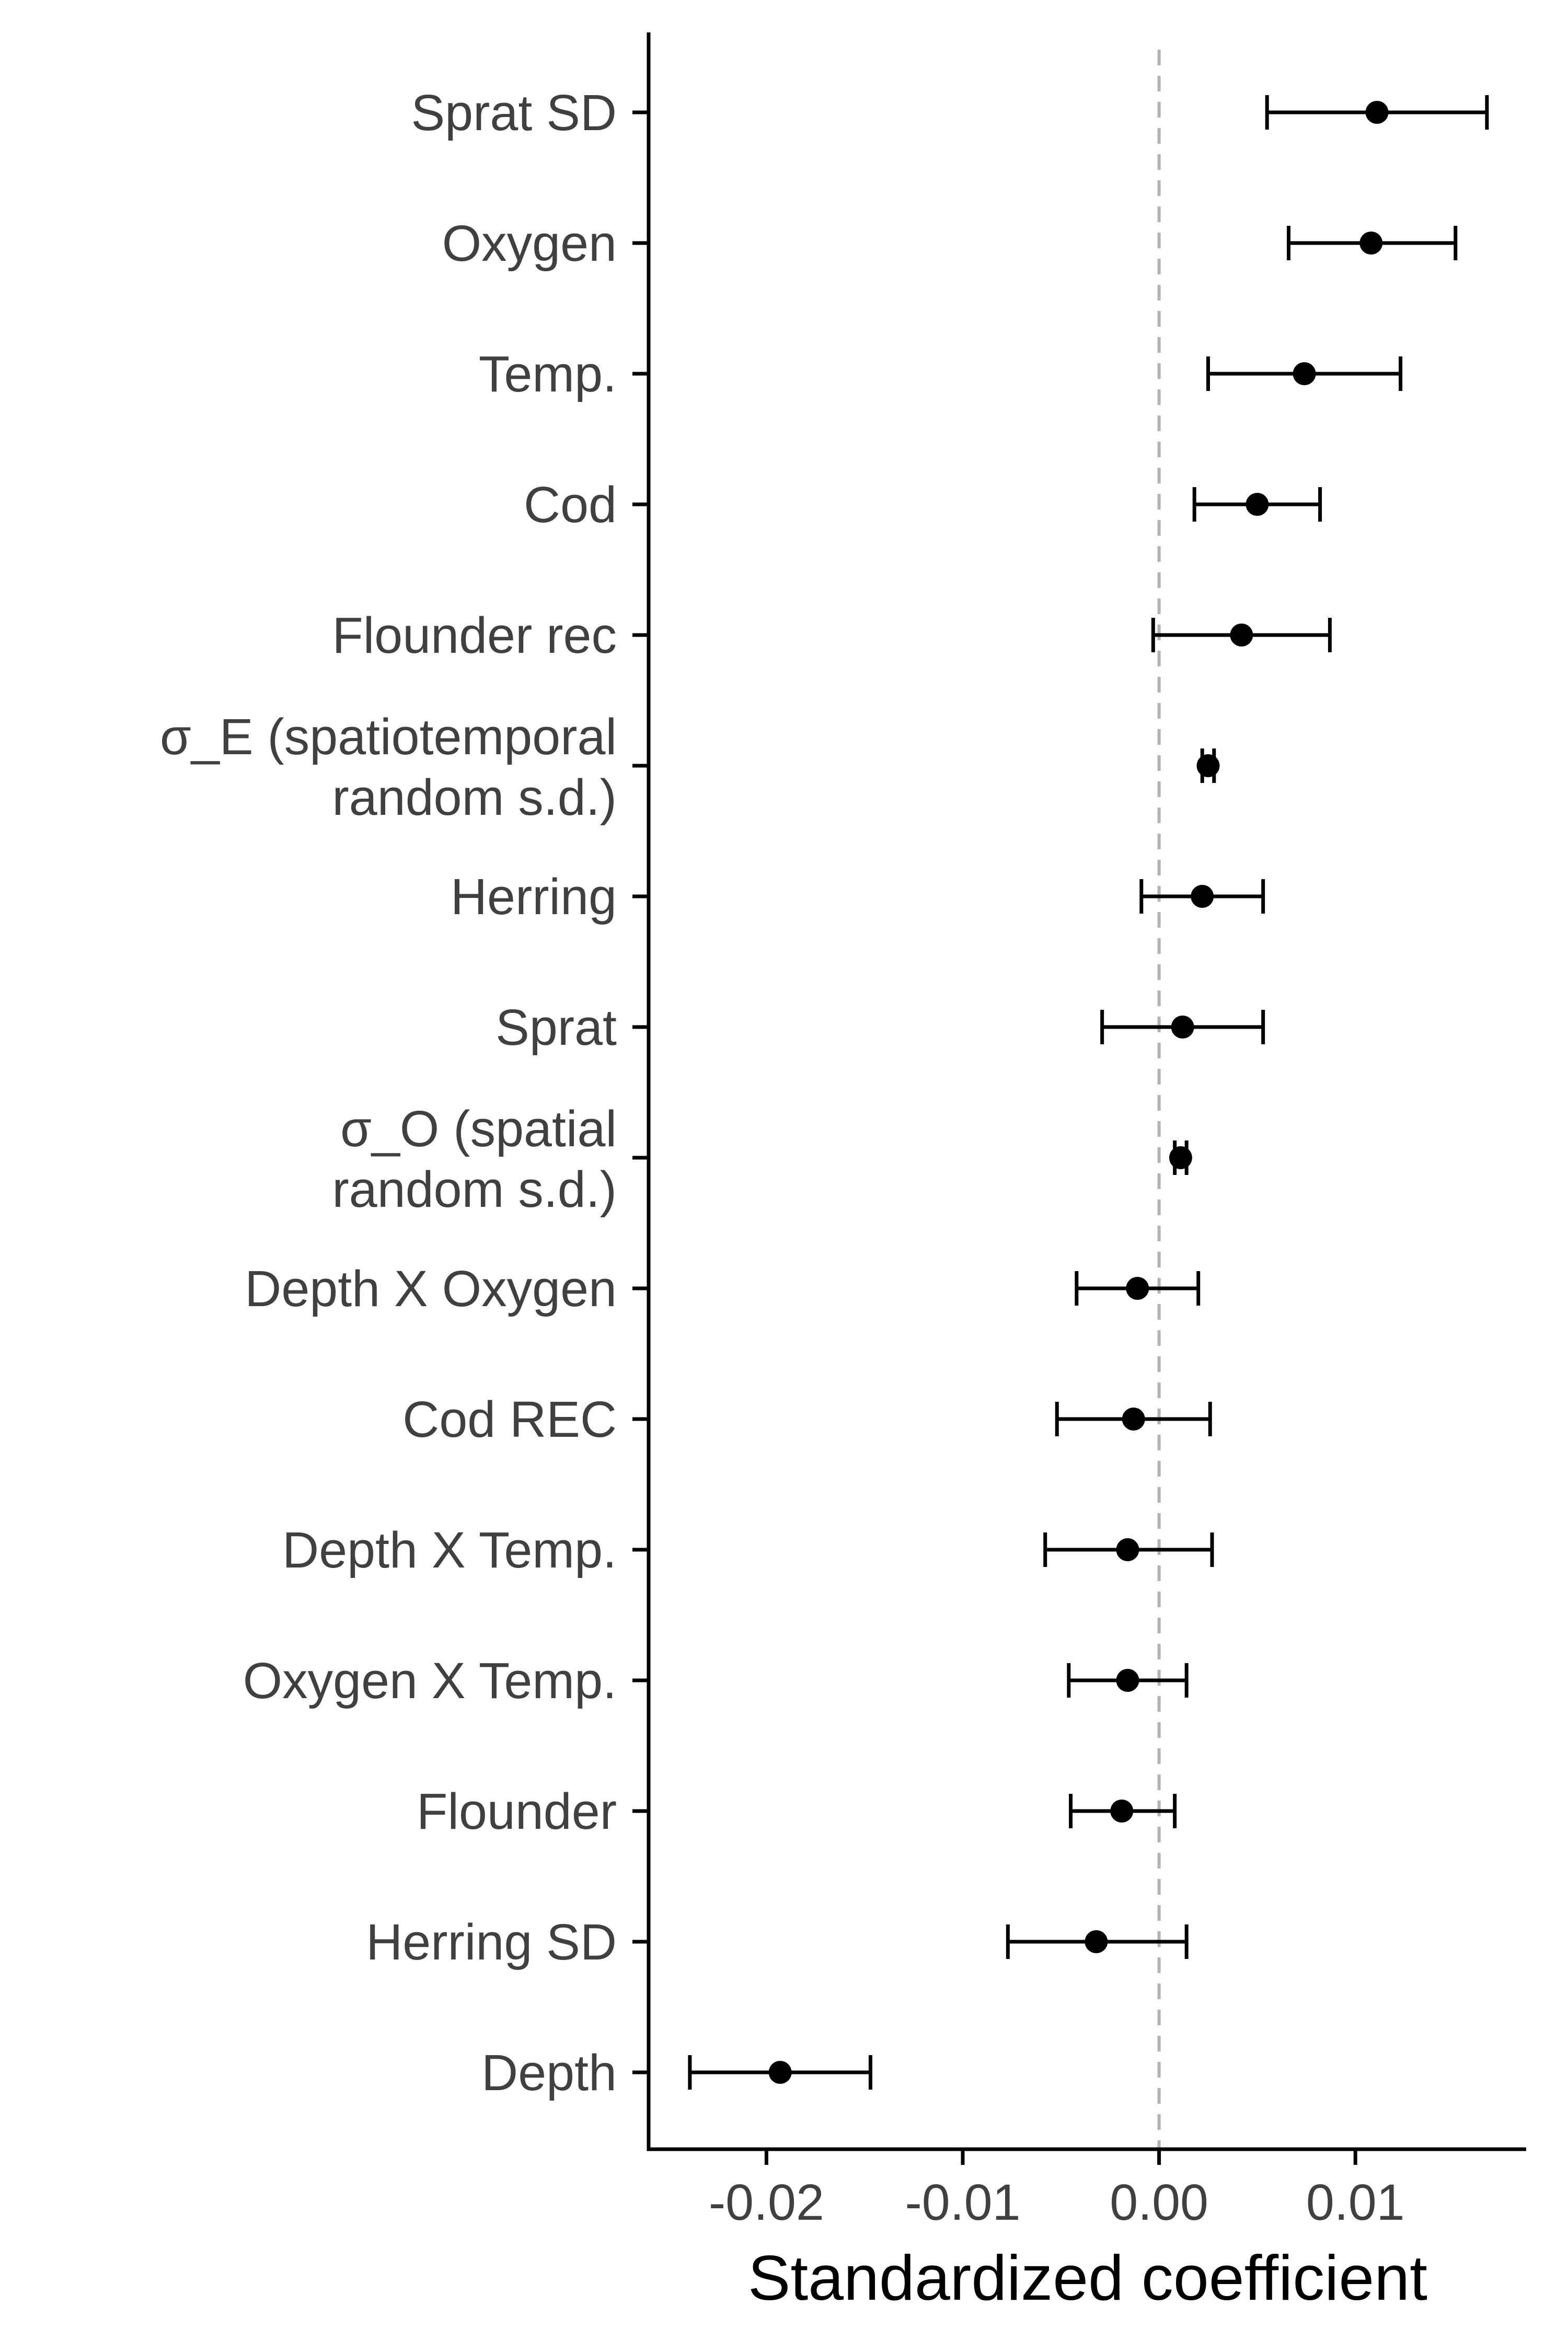  Describe the element at coordinates (1087, 2277) in the screenshot. I see `x-axis-title: Standardized coefficient` at that location.